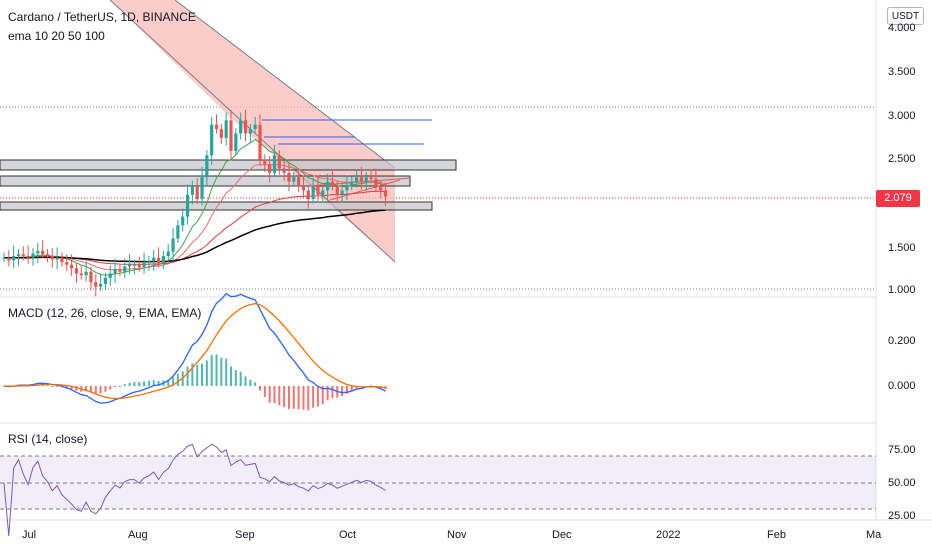 Image resolution: width=932 pixels, height=550 pixels. I want to click on indicator-label: ema 10 20 50 100, so click(56, 36).